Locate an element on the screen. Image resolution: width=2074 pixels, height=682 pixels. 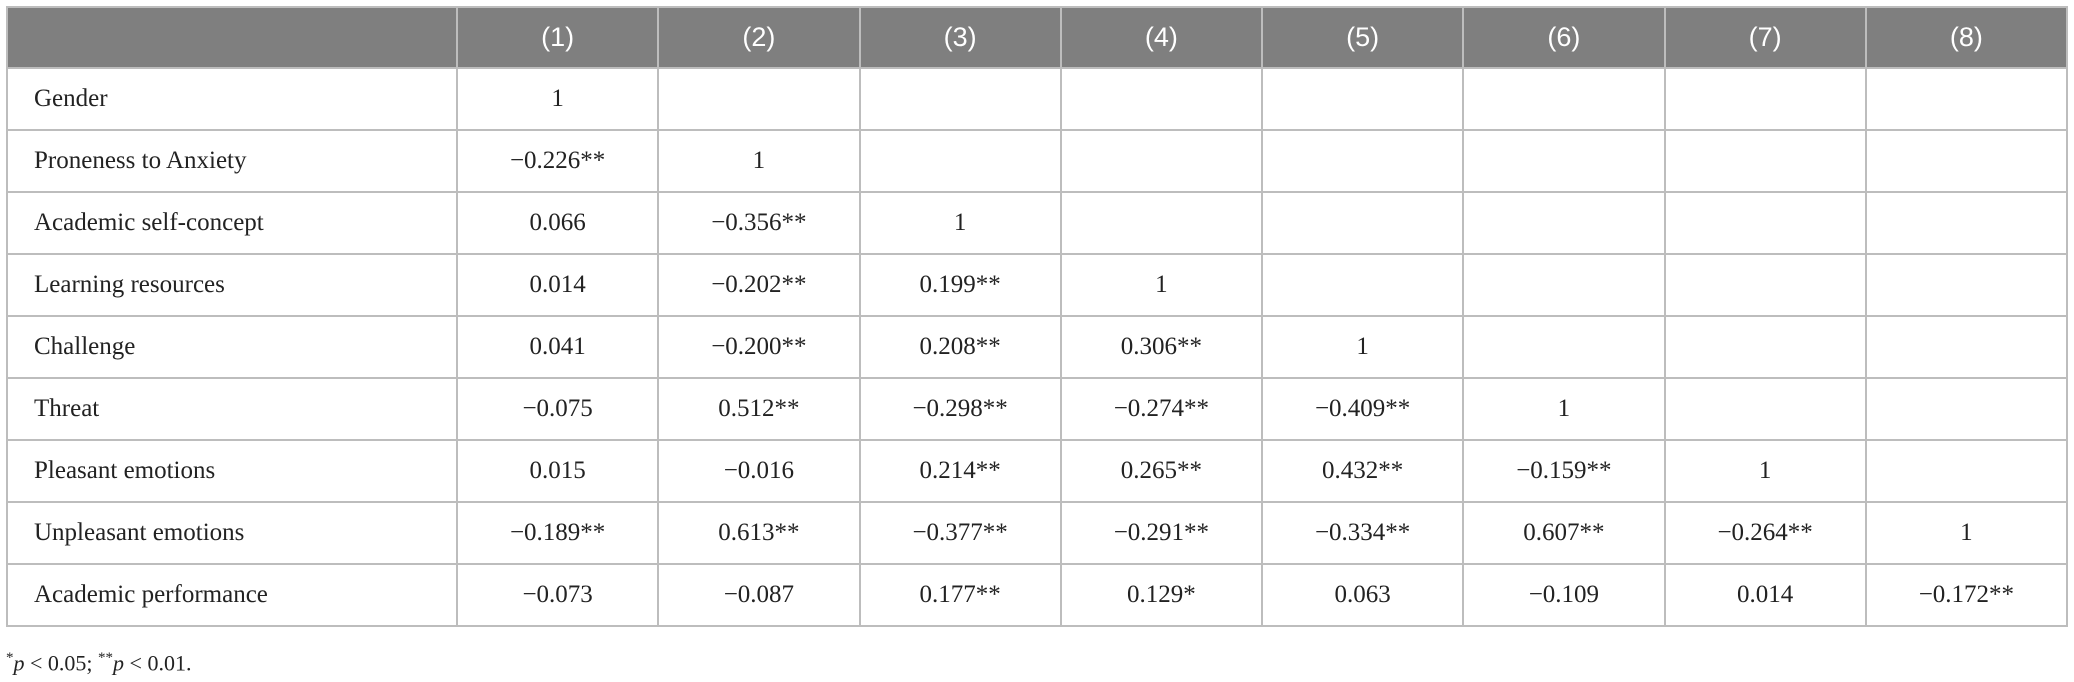
row-label: Gender is located at coordinates (232, 99).